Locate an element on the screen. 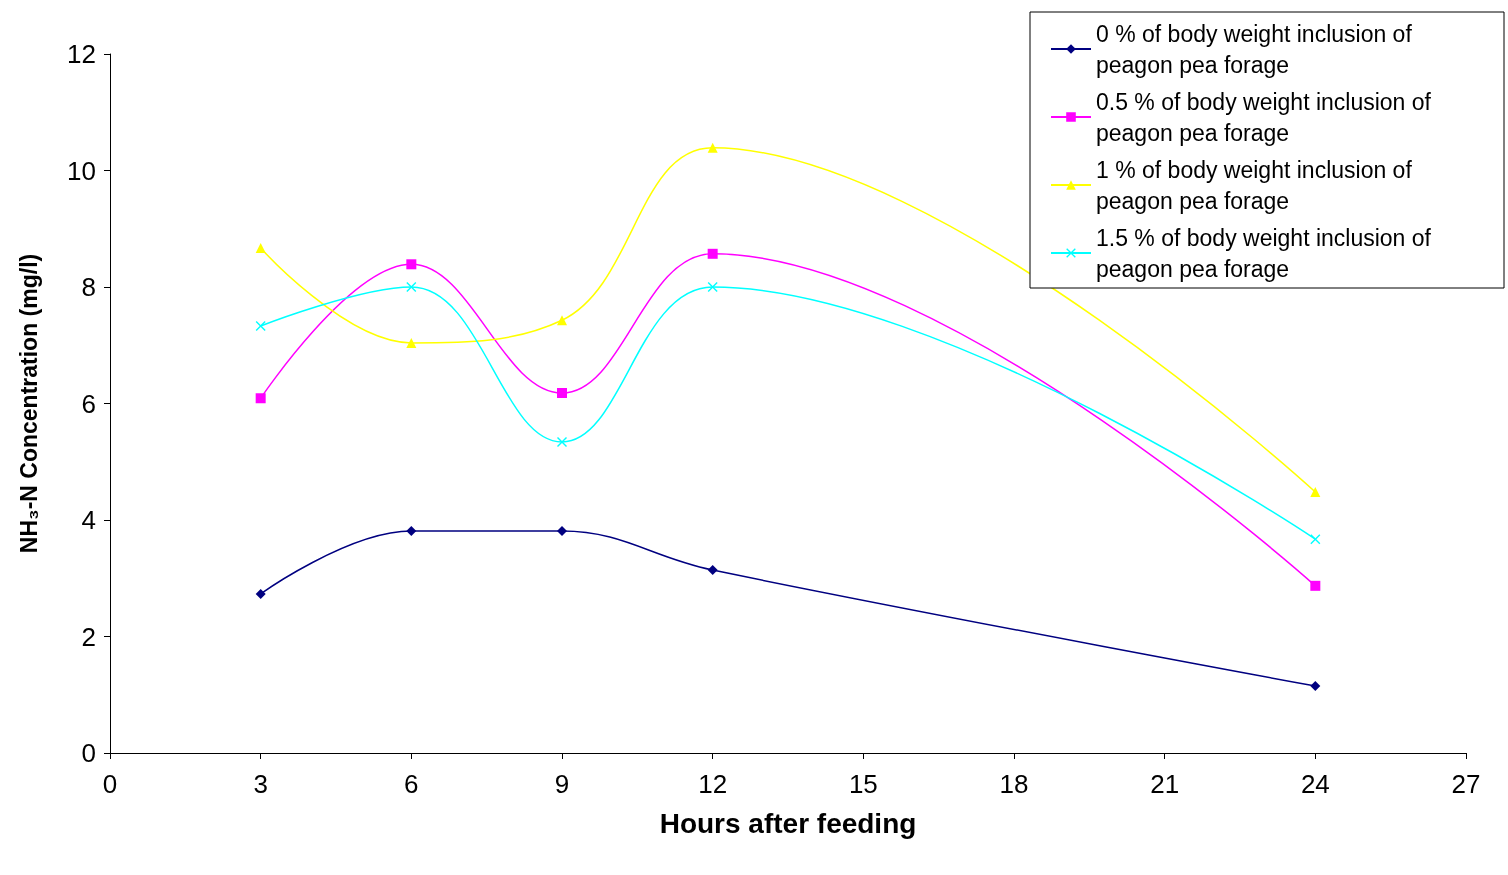 Image resolution: width=1508 pixels, height=875 pixels. x-tick-label: 24 is located at coordinates (1315, 784).